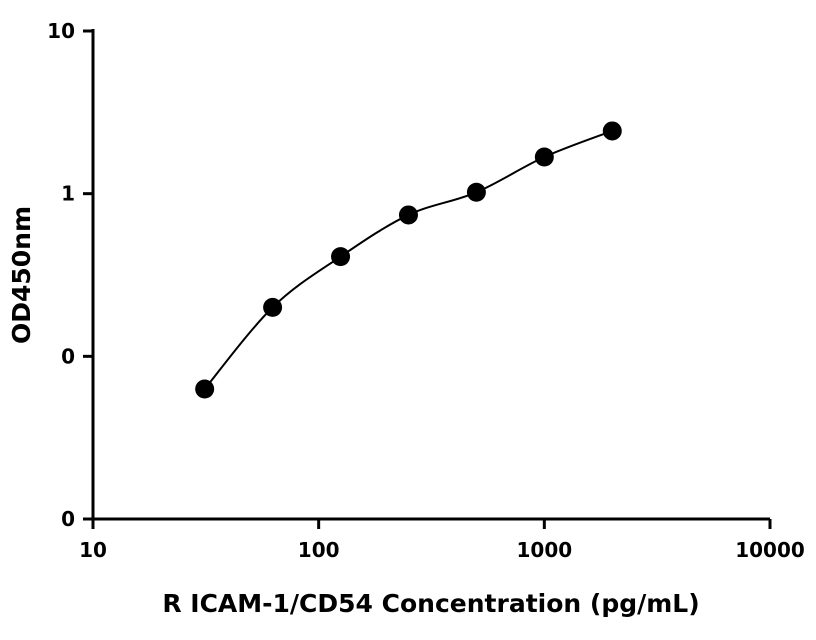 The width and height of the screenshot is (816, 640). Describe the element at coordinates (61, 31) in the screenshot. I see `y-tick-label: 10` at that location.